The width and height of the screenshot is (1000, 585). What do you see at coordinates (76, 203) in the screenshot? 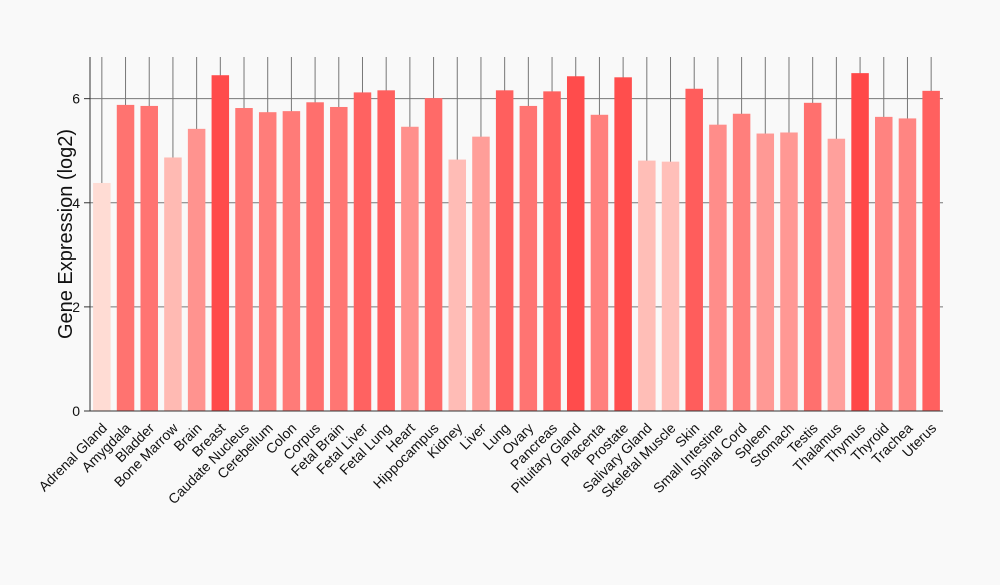
I see `y-tick-label: 4` at bounding box center [76, 203].